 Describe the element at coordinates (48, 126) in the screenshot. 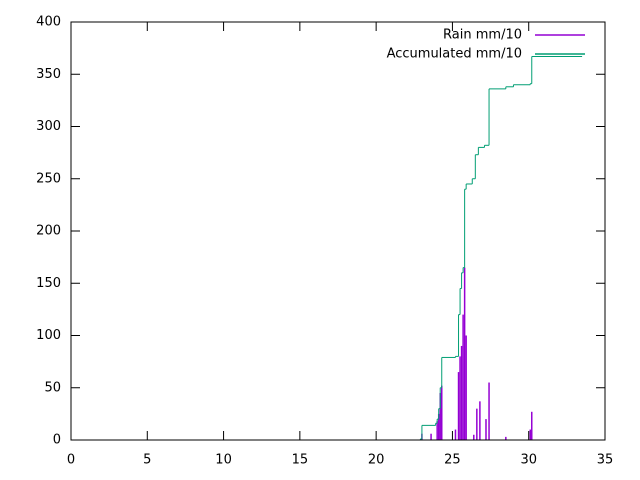

I see `y-tick-label: 300` at that location.